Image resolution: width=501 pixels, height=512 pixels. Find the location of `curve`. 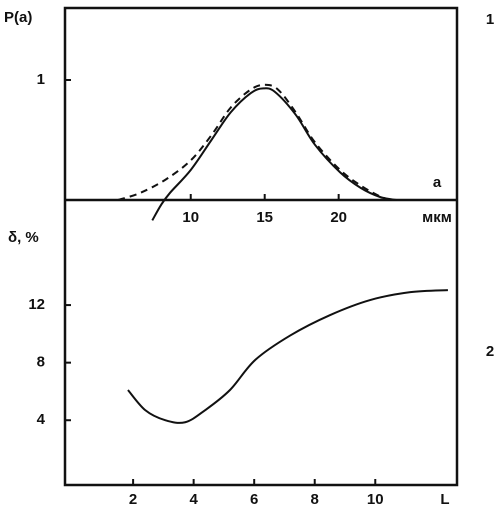

curve is located at coordinates (274, 154).